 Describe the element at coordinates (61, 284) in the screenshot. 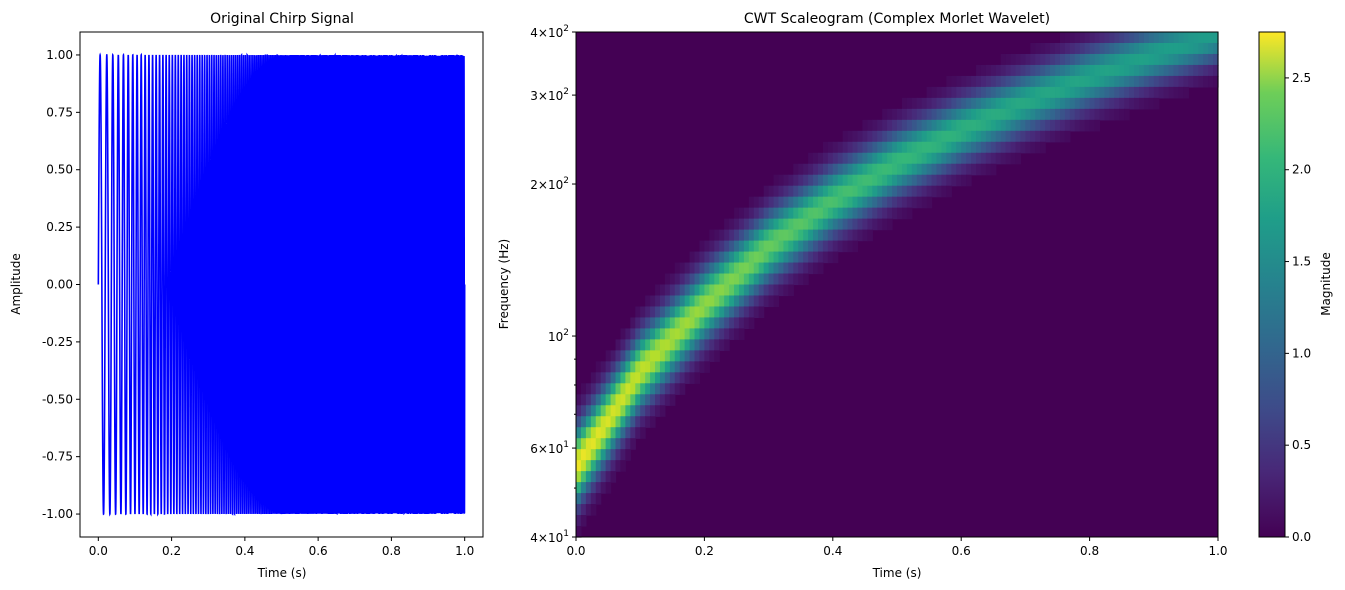

I see `chirp-y-ticks: 1.00 0.75 0.50 0.25 0.00 -0.25 -0.50 -0.75 -1.00` at that location.